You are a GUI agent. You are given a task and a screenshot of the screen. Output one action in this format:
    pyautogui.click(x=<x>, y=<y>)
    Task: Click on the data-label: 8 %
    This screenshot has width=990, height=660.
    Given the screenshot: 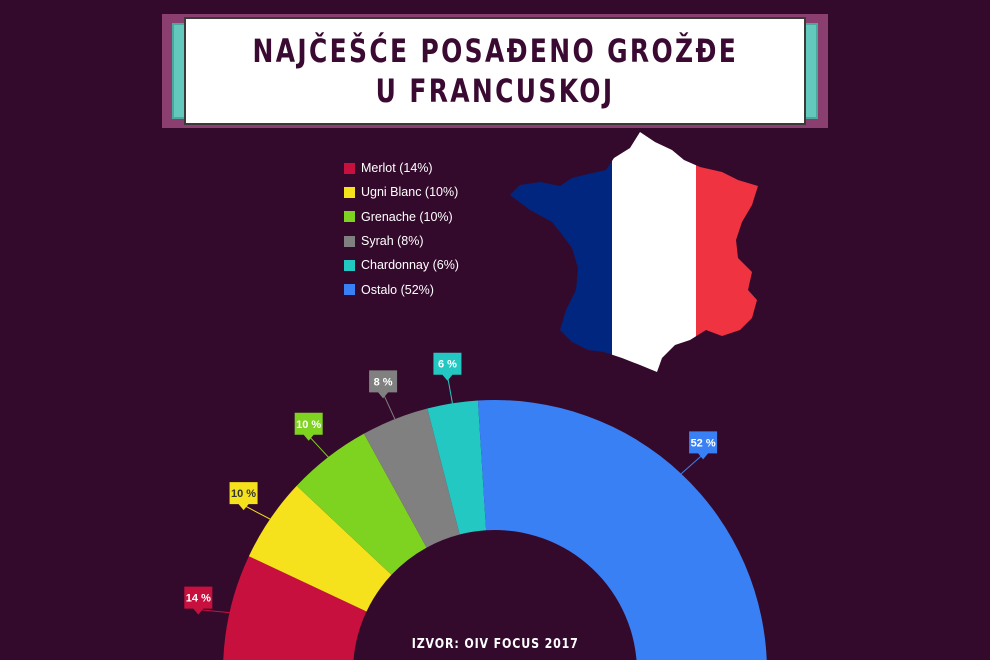 What is the action you would take?
    pyautogui.click(x=383, y=382)
    